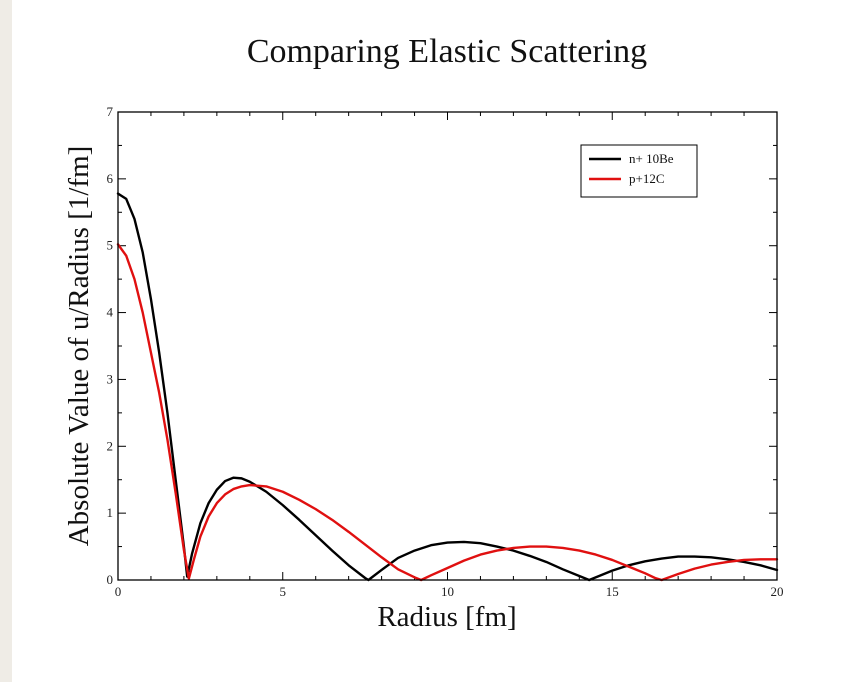  I want to click on y-tick-label: 2, so click(110, 445).